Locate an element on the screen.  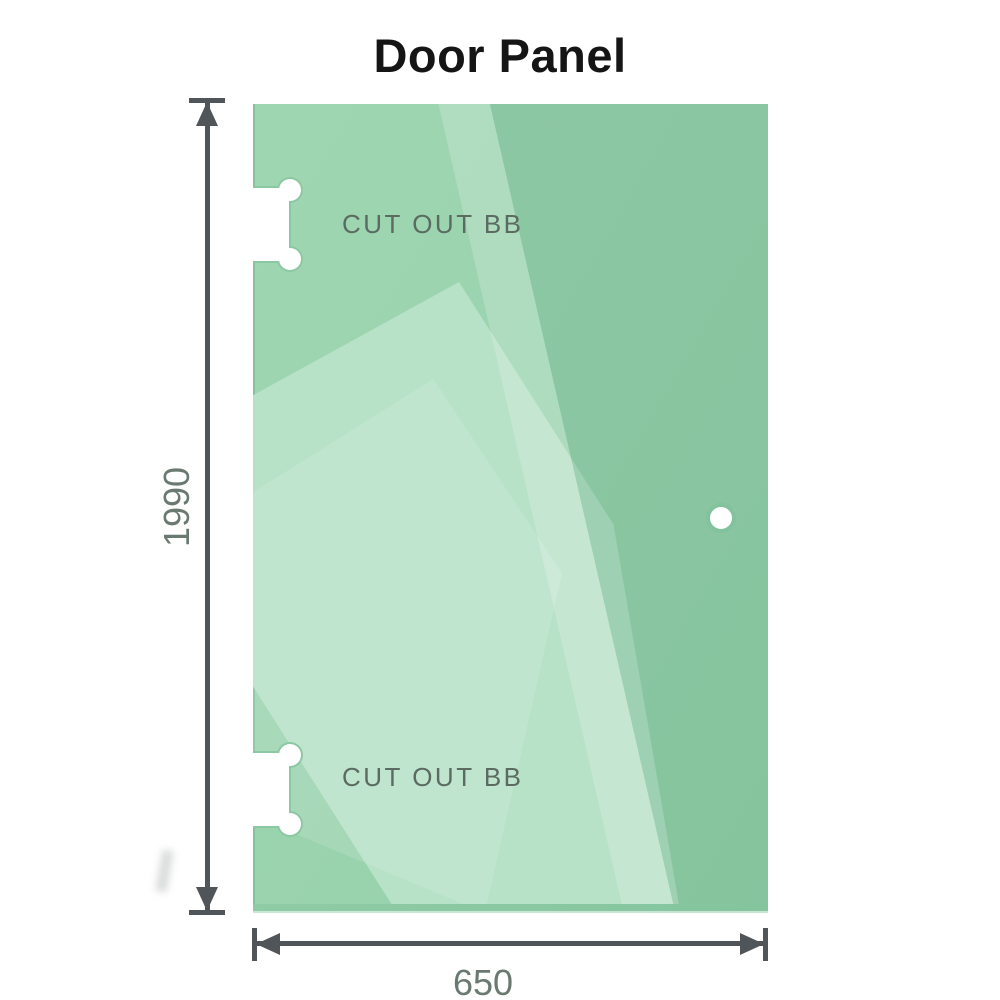
reflection-smudge is located at coordinates (164, 871).